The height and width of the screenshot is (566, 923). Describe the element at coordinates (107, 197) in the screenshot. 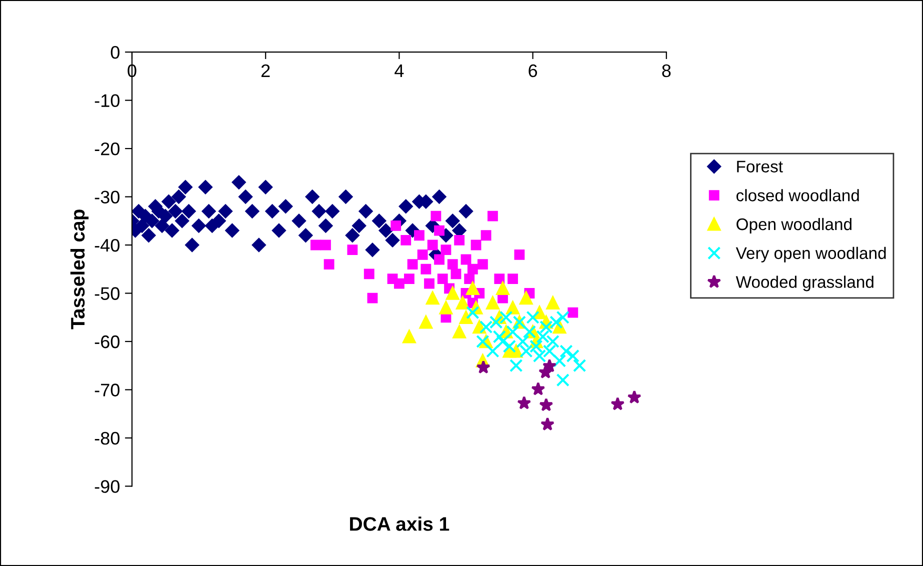

I see `y-tick-label: -30` at that location.